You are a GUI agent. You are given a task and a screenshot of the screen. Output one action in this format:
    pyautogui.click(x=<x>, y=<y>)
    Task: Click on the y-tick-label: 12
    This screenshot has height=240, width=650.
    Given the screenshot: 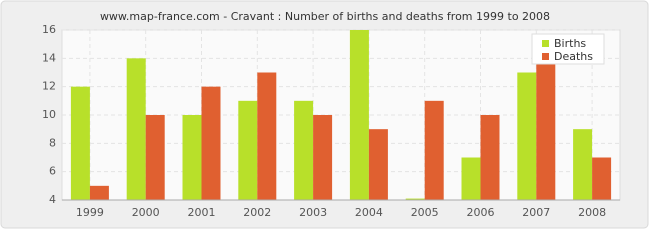 What is the action you would take?
    pyautogui.click(x=49, y=86)
    